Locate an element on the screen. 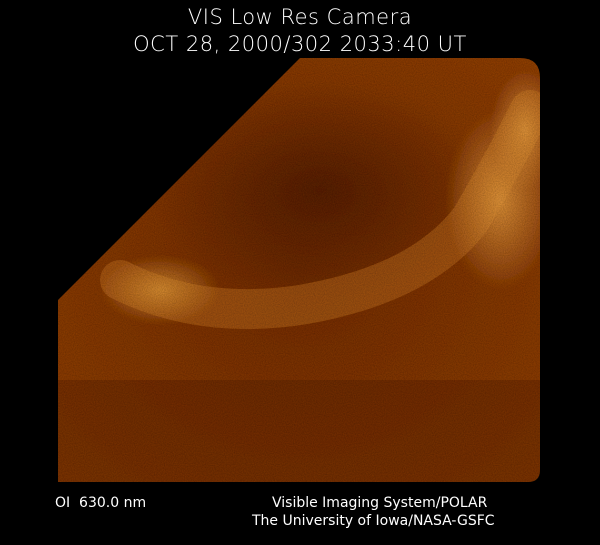 This screenshot has width=600, height=545. filter-label: OI 630.0 nm is located at coordinates (101, 503).